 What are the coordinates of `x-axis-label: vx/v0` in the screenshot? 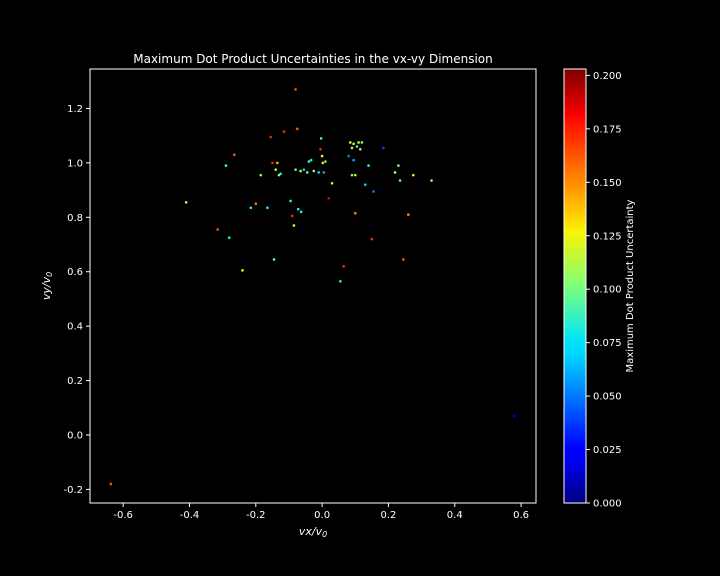 It's located at (313, 532).